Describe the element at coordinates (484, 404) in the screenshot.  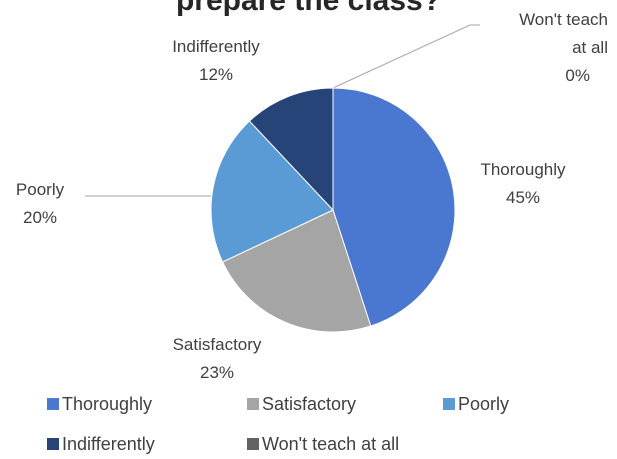
I see `legend-label: Poorly` at that location.